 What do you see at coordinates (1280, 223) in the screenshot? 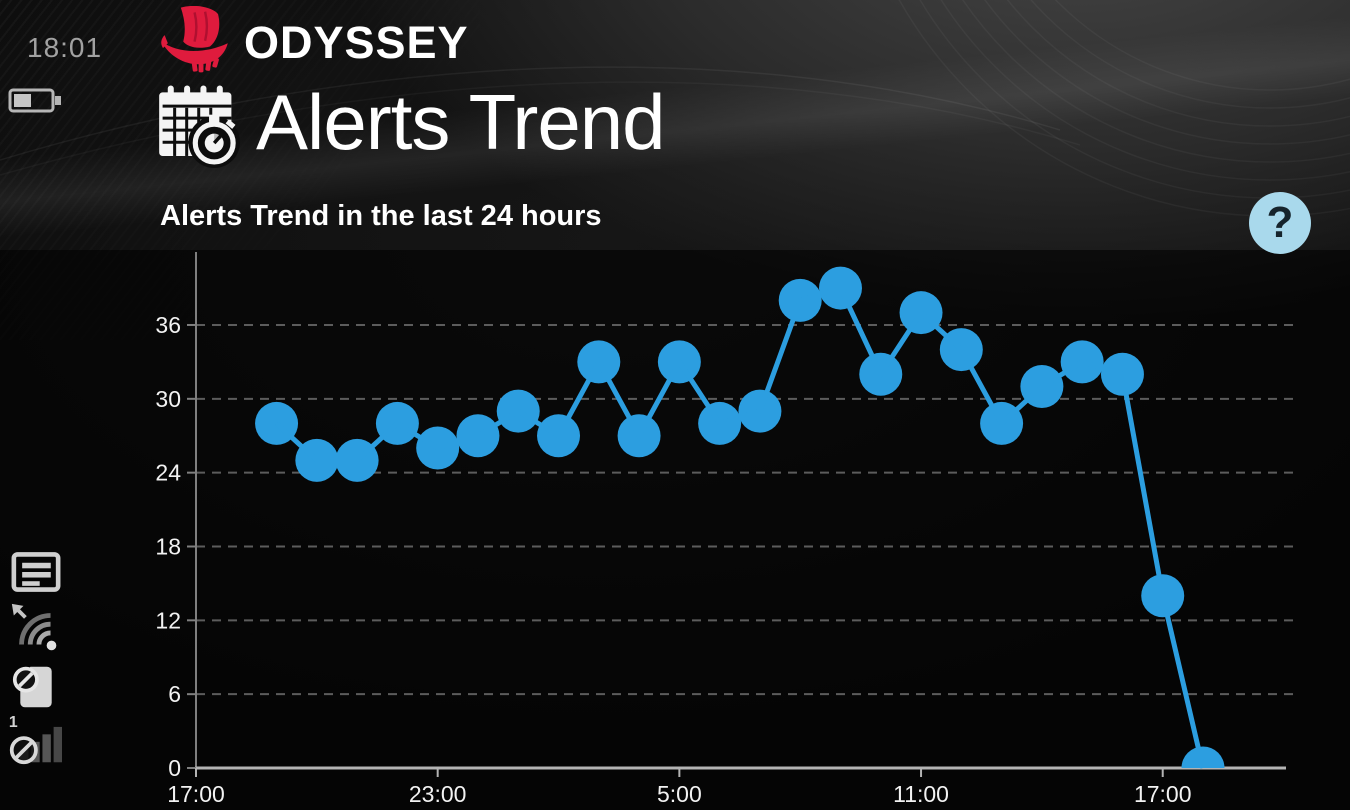
I see `help-button: ?` at bounding box center [1280, 223].